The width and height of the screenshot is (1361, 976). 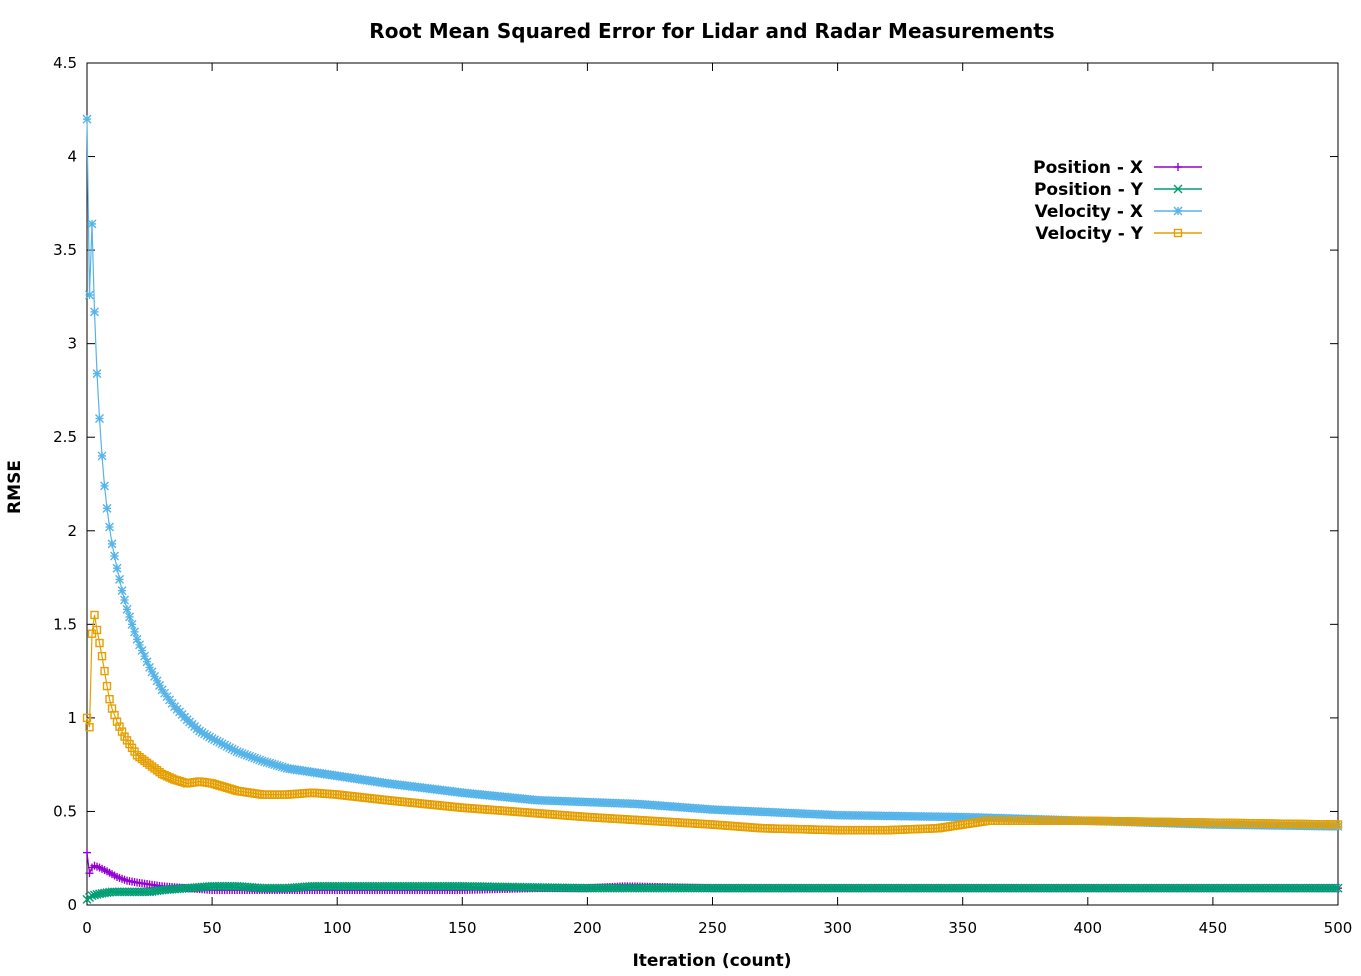 What do you see at coordinates (1088, 168) in the screenshot?
I see `legend-label: Position - X` at bounding box center [1088, 168].